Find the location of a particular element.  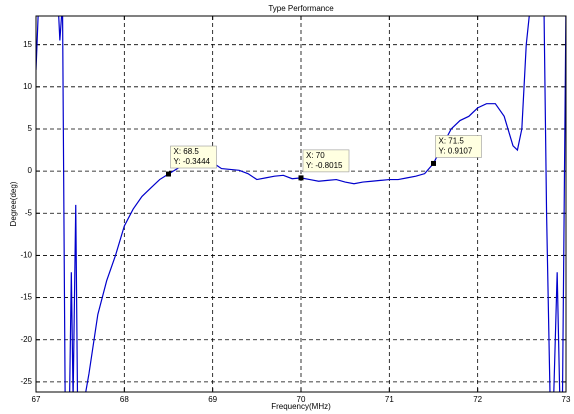

y-tick-label: -5 is located at coordinates (29, 212).